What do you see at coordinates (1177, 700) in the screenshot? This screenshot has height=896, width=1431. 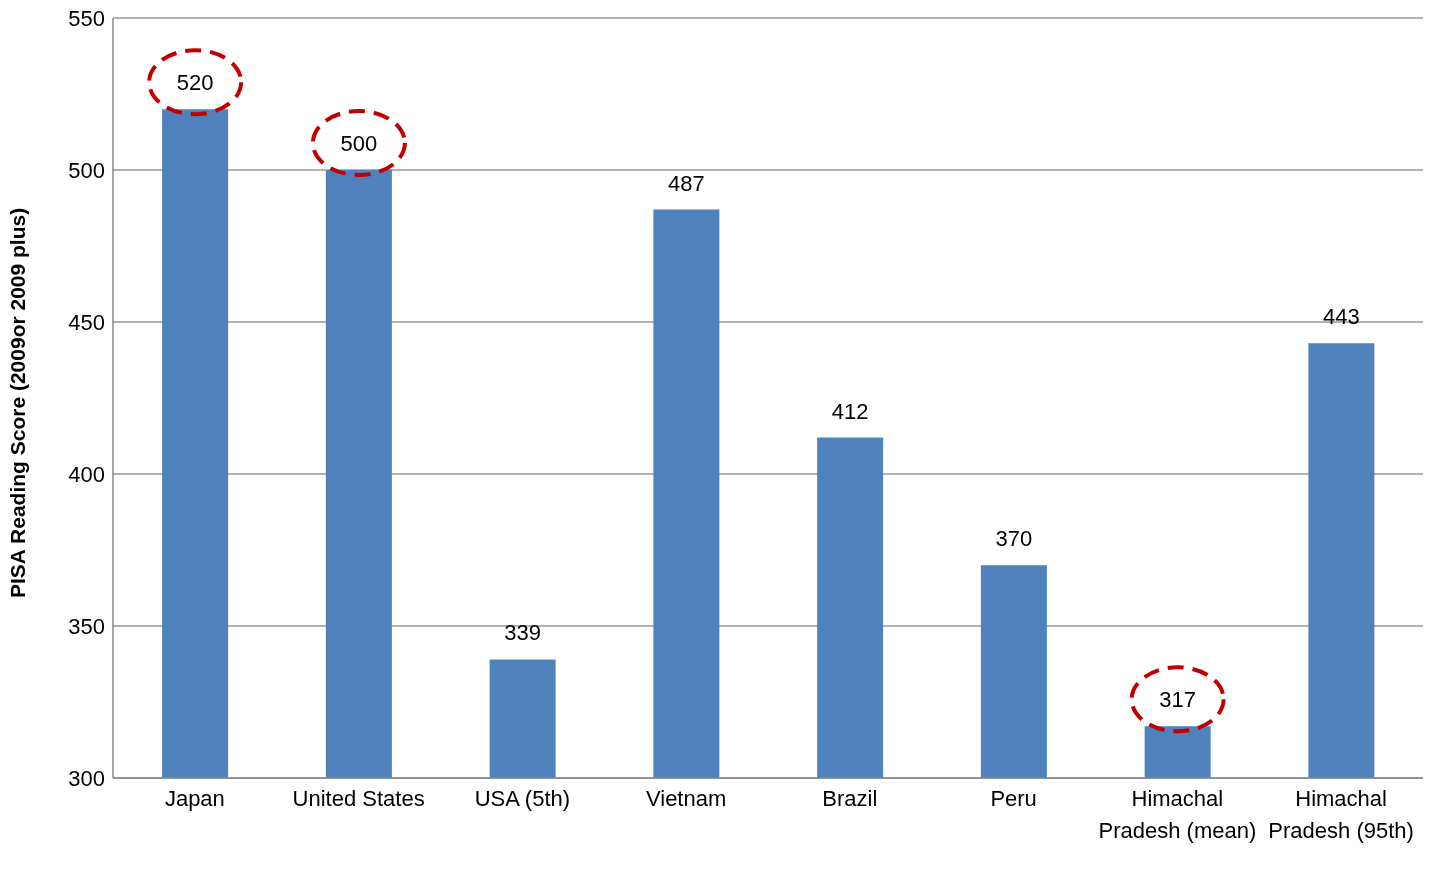 I see `data-label: 317` at bounding box center [1177, 700].